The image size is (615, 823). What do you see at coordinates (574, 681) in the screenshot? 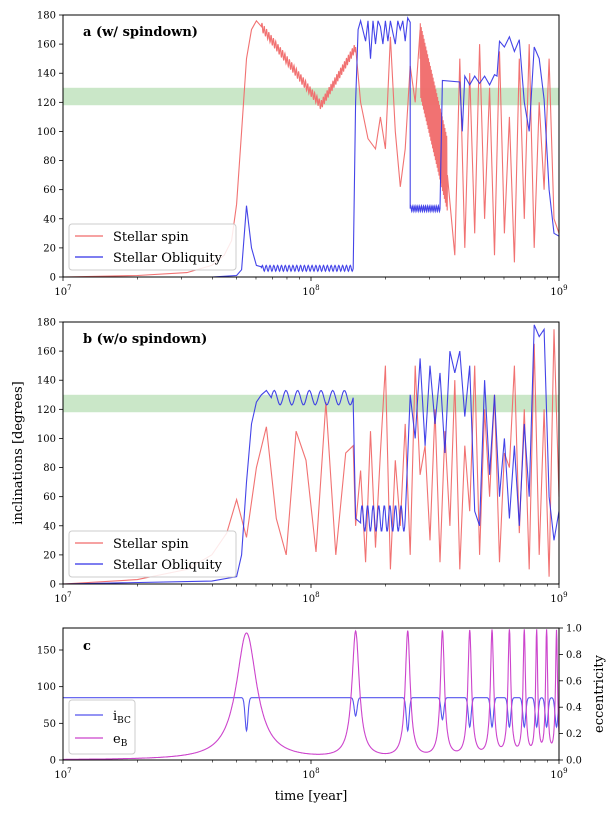
I see `y2-tick-label: 0.6` at bounding box center [574, 681].